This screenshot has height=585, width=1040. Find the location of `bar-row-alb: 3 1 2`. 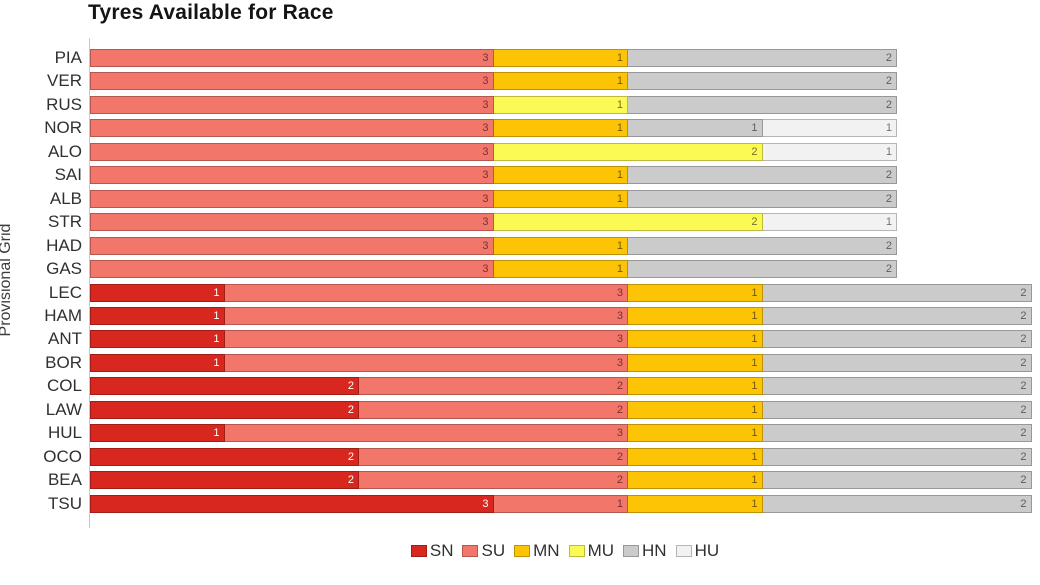

bar-row-alb: 3 1 2 is located at coordinates (493, 199).